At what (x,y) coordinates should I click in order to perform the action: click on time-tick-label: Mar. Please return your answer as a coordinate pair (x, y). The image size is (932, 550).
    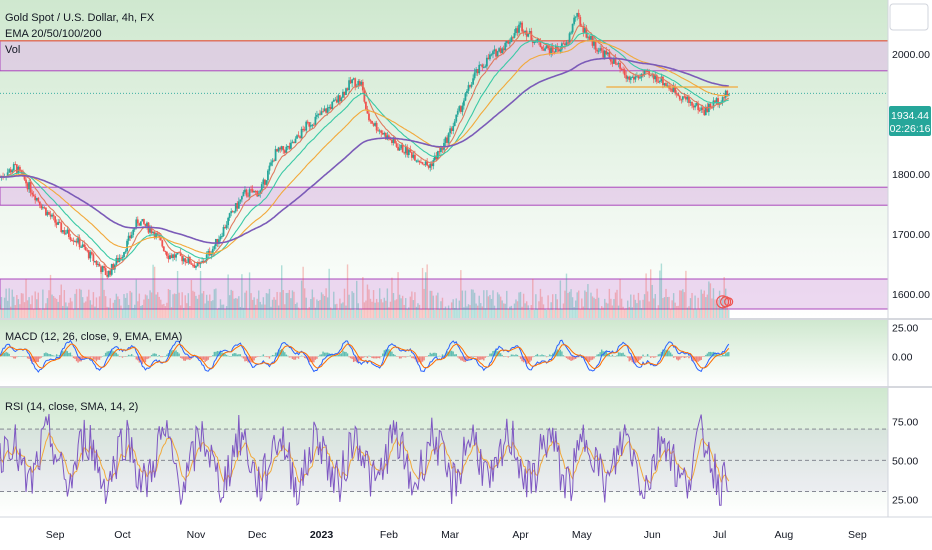
    Looking at the image, I should click on (450, 535).